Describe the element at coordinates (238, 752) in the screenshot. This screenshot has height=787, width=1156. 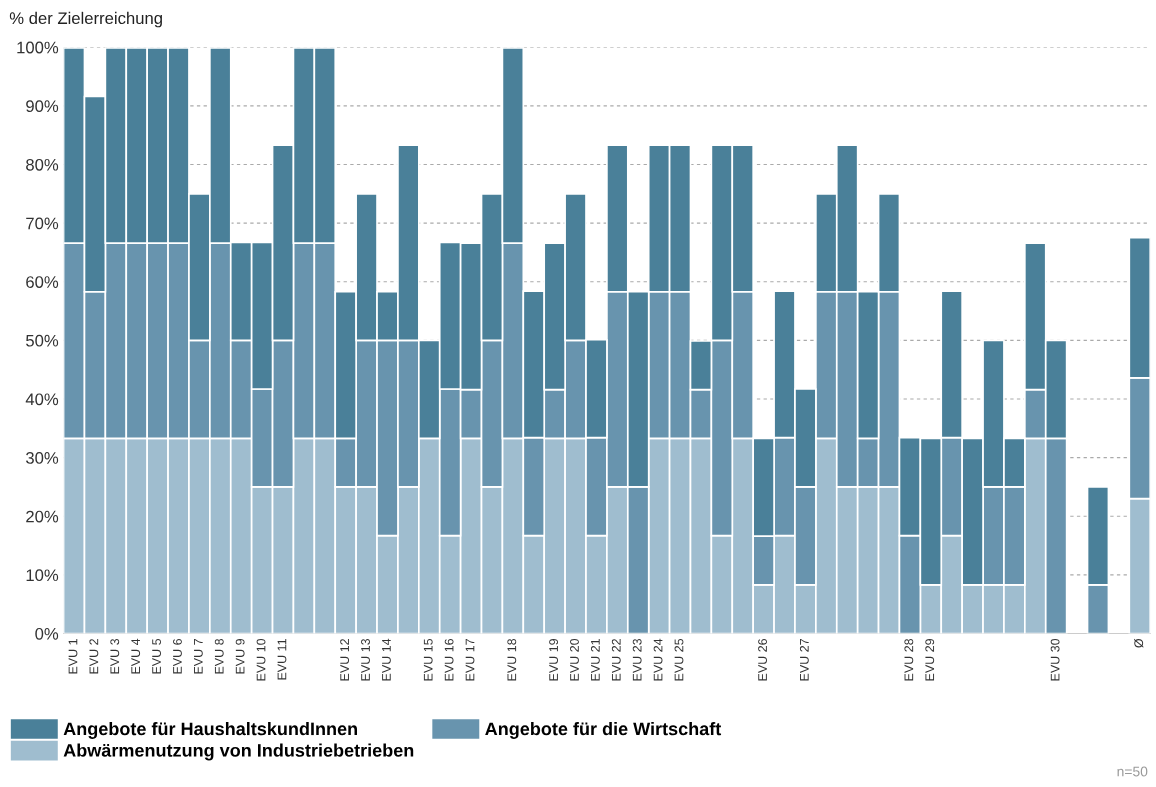
I see `legend-label: Abwärmenutzung von Industriebetrieben` at that location.